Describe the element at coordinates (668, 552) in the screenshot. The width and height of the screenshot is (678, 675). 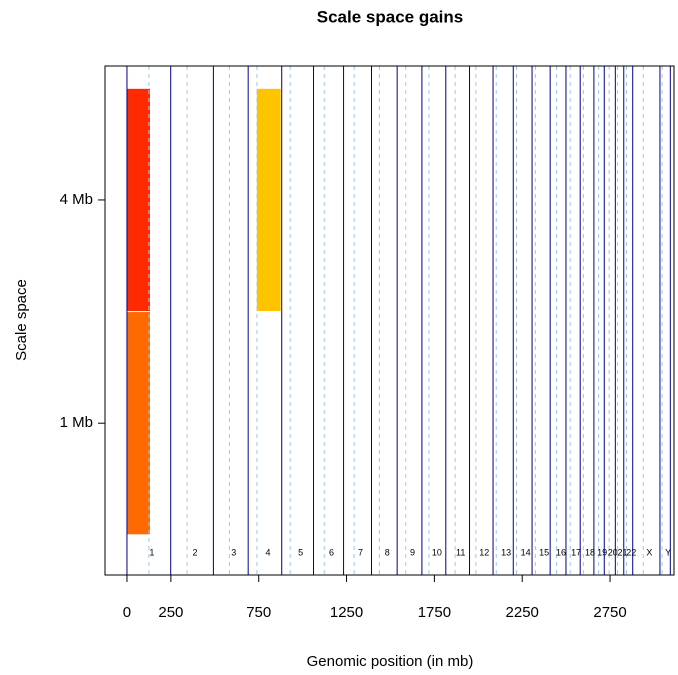
I see `chromosome-label: Y` at that location.